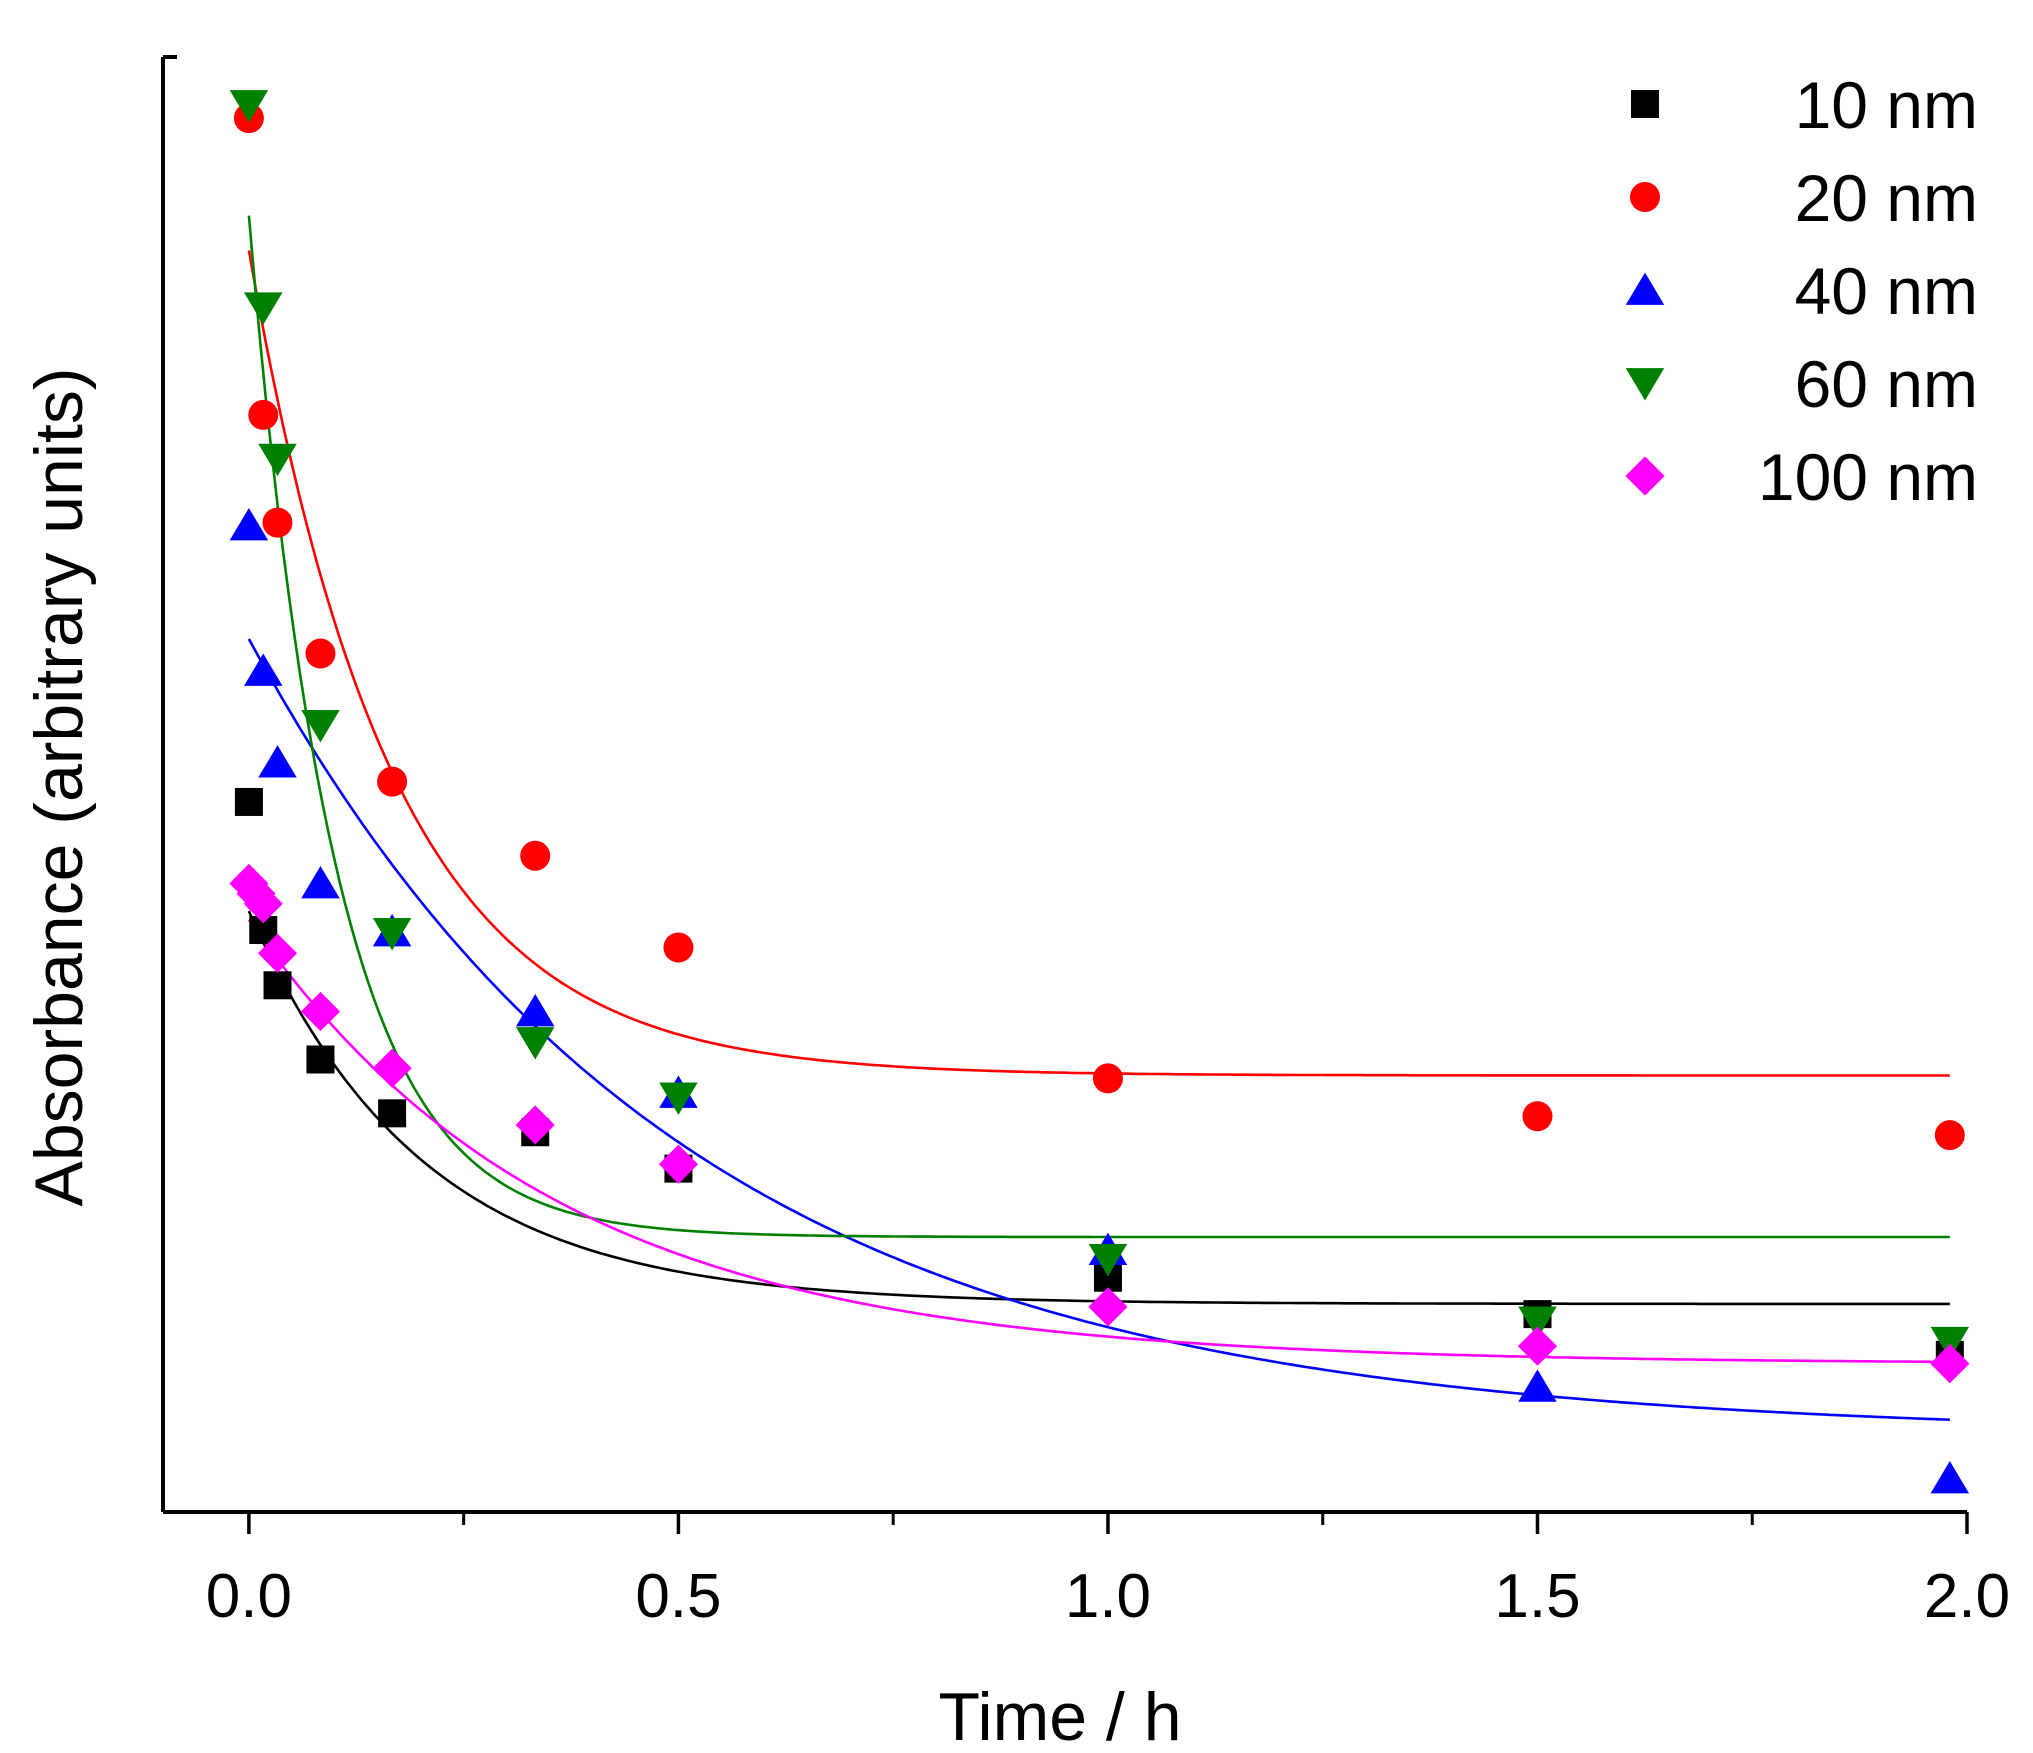 This screenshot has height=1753, width=2033. Describe the element at coordinates (1886, 198) in the screenshot. I see `legend-label-20nm: 20 nm` at that location.